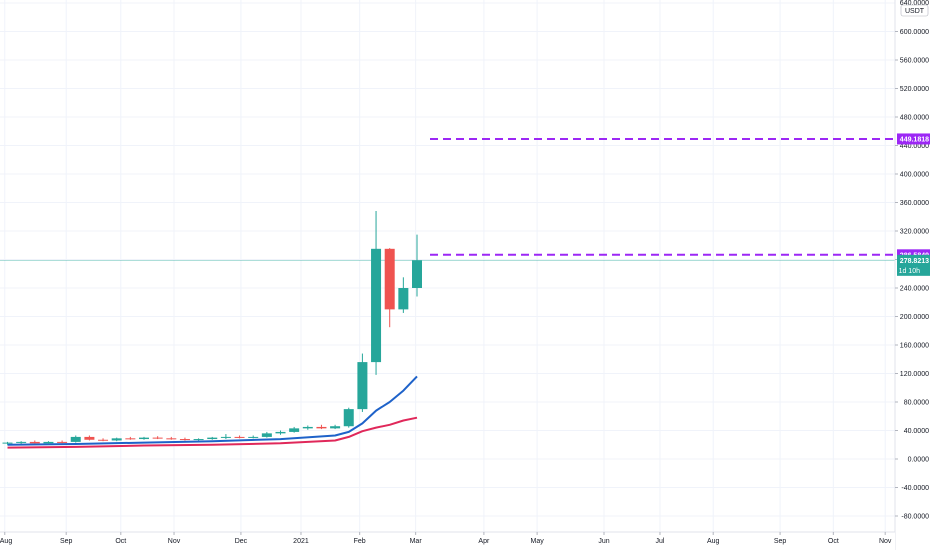 The image size is (932, 550). I want to click on price-tick-label: 200.0000, so click(914, 317).